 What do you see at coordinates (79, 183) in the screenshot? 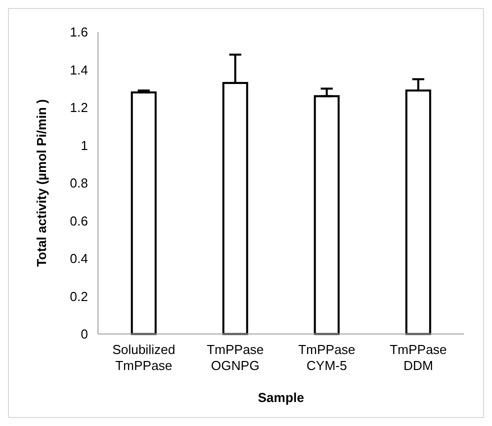
I see `y-tick-label: 0.8` at bounding box center [79, 183].